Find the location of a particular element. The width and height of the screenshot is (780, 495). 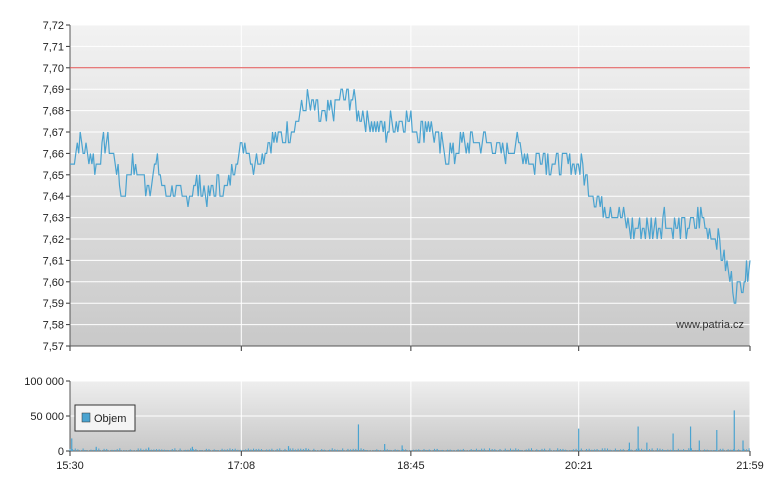

x-tick-label: 21:59 is located at coordinates (750, 466).